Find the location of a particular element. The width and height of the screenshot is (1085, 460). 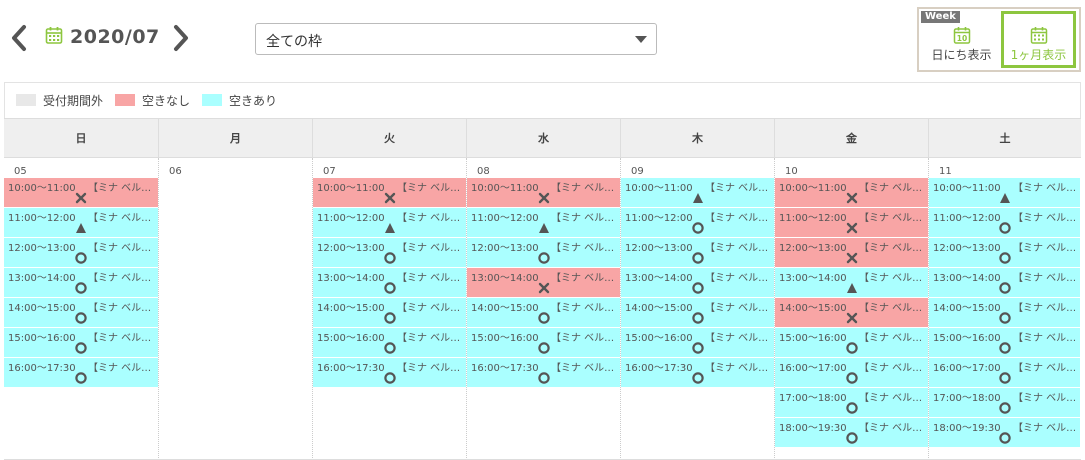

day-number: 08 is located at coordinates (483, 171).